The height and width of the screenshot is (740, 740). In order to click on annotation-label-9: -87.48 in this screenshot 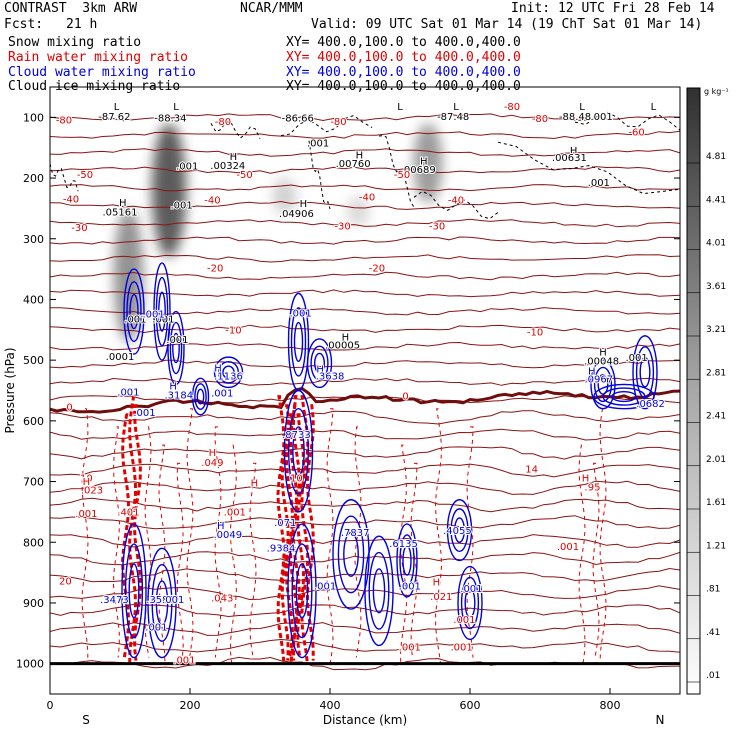, I will do `click(453, 117)`.